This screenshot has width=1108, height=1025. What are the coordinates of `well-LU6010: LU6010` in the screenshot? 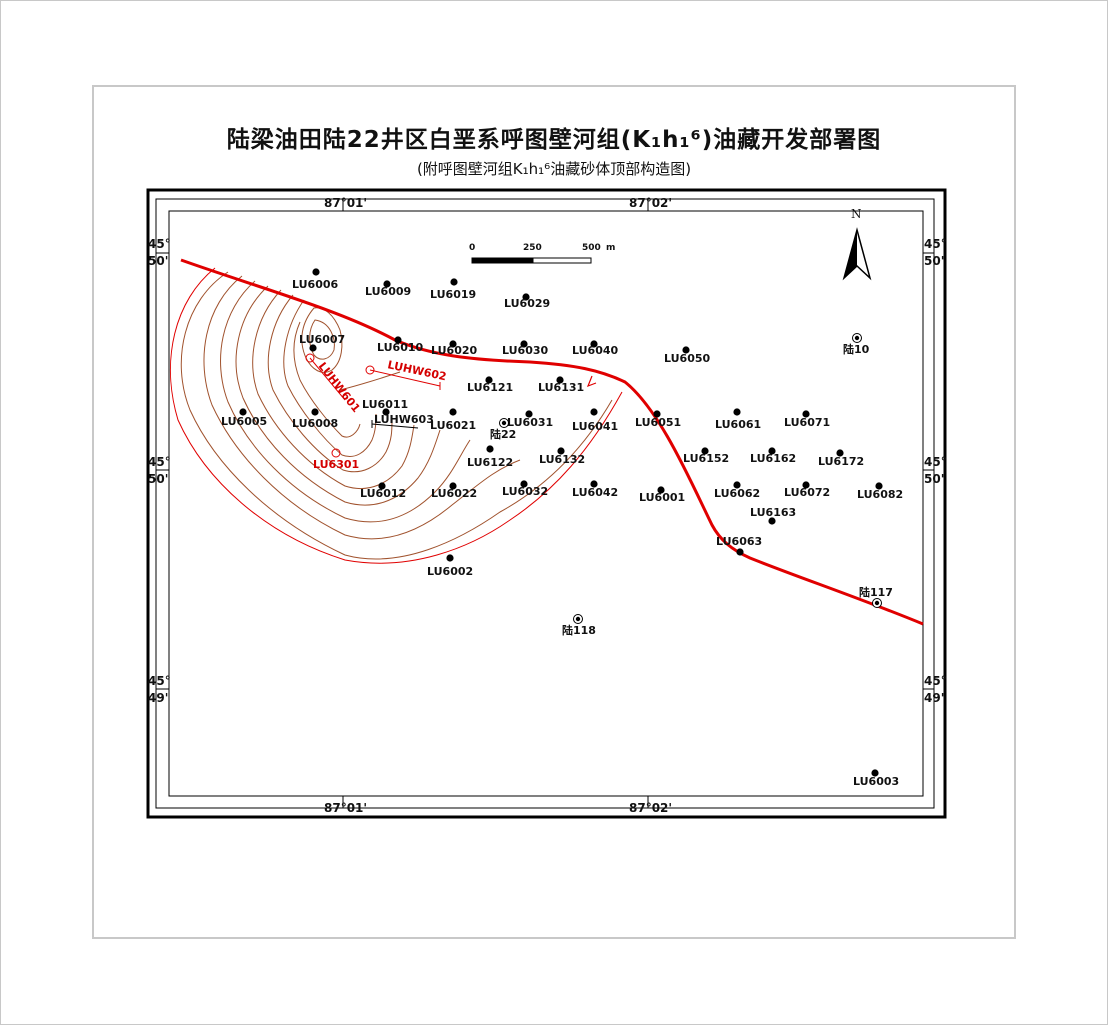 It's located at (400, 345).